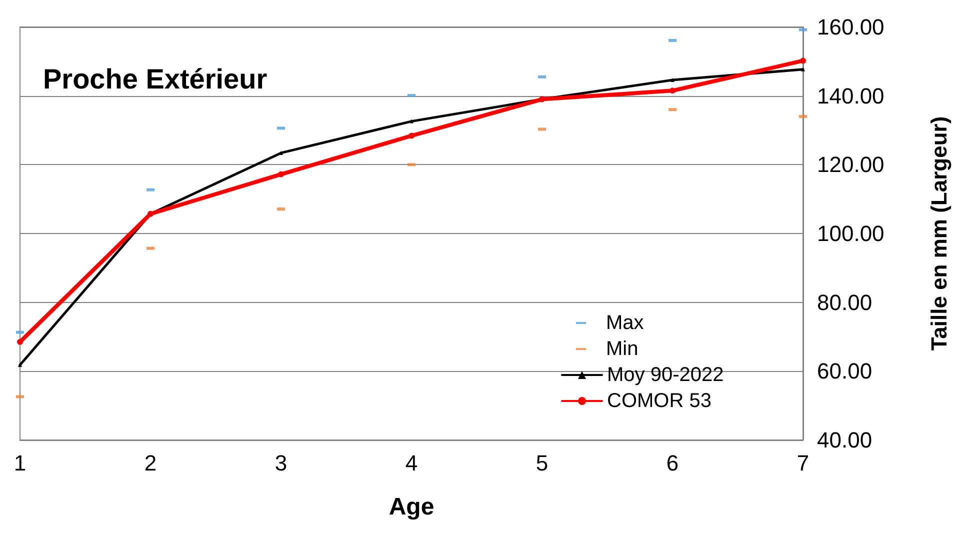 The height and width of the screenshot is (548, 971). I want to click on legend-label: Max, so click(625, 323).